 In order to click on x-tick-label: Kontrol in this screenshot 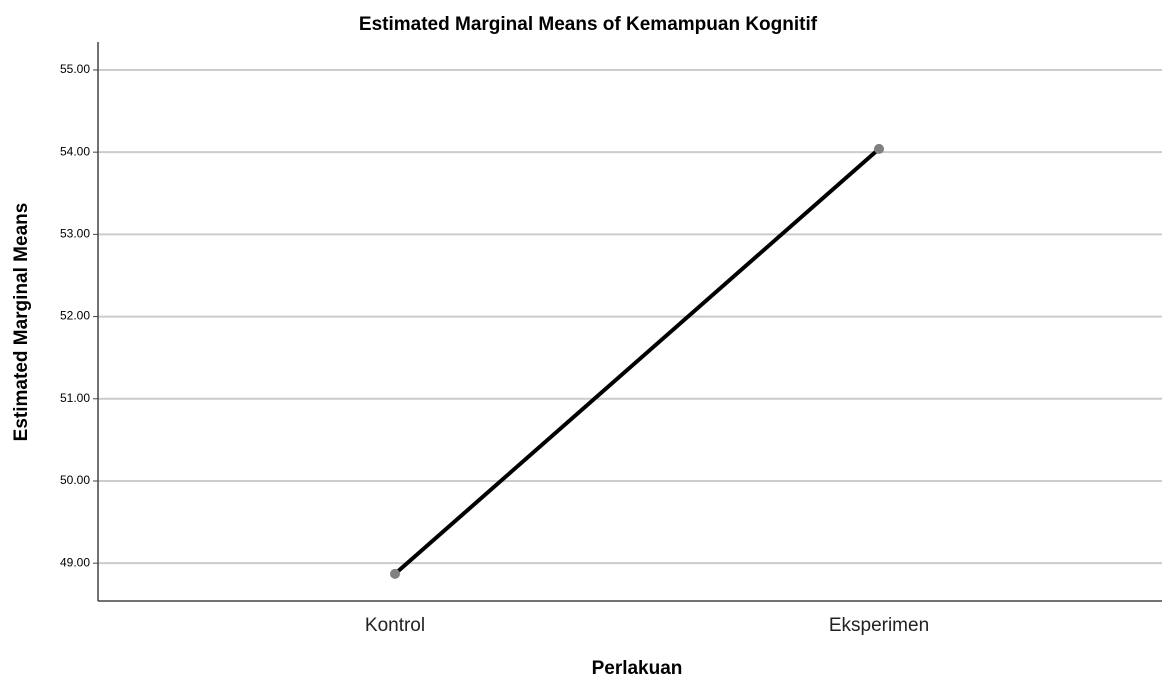, I will do `click(395, 625)`.